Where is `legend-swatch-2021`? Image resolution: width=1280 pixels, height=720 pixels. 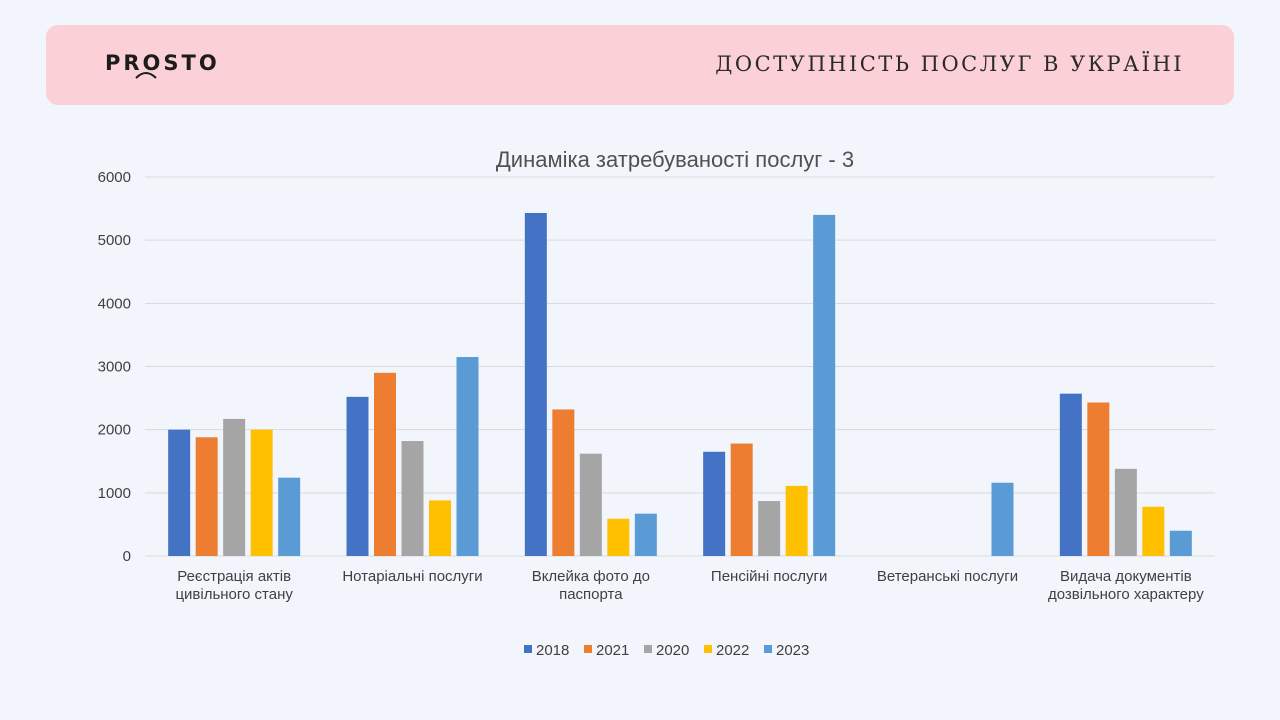 legend-swatch-2021 is located at coordinates (588, 649).